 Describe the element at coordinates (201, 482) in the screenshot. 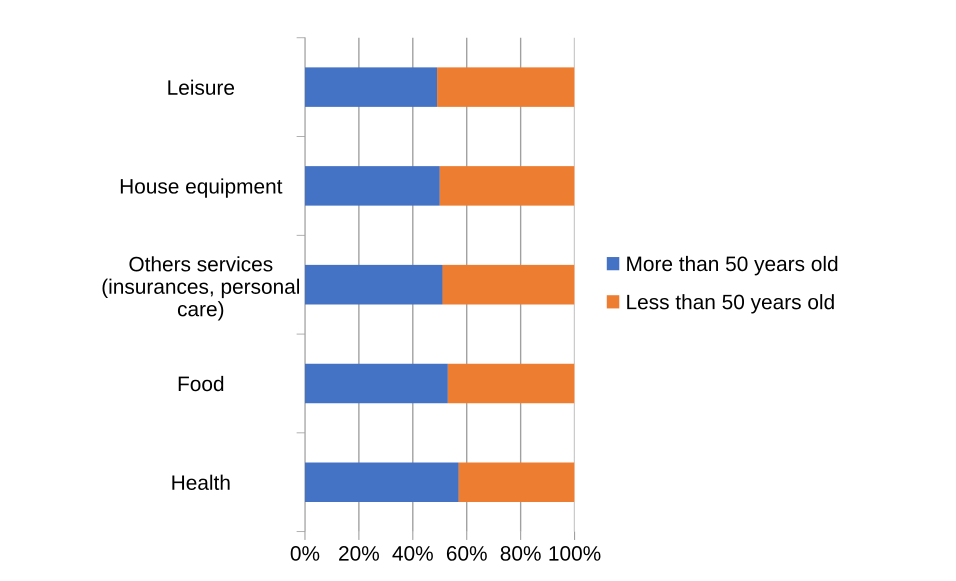

I see `y-tick-label: Health` at that location.